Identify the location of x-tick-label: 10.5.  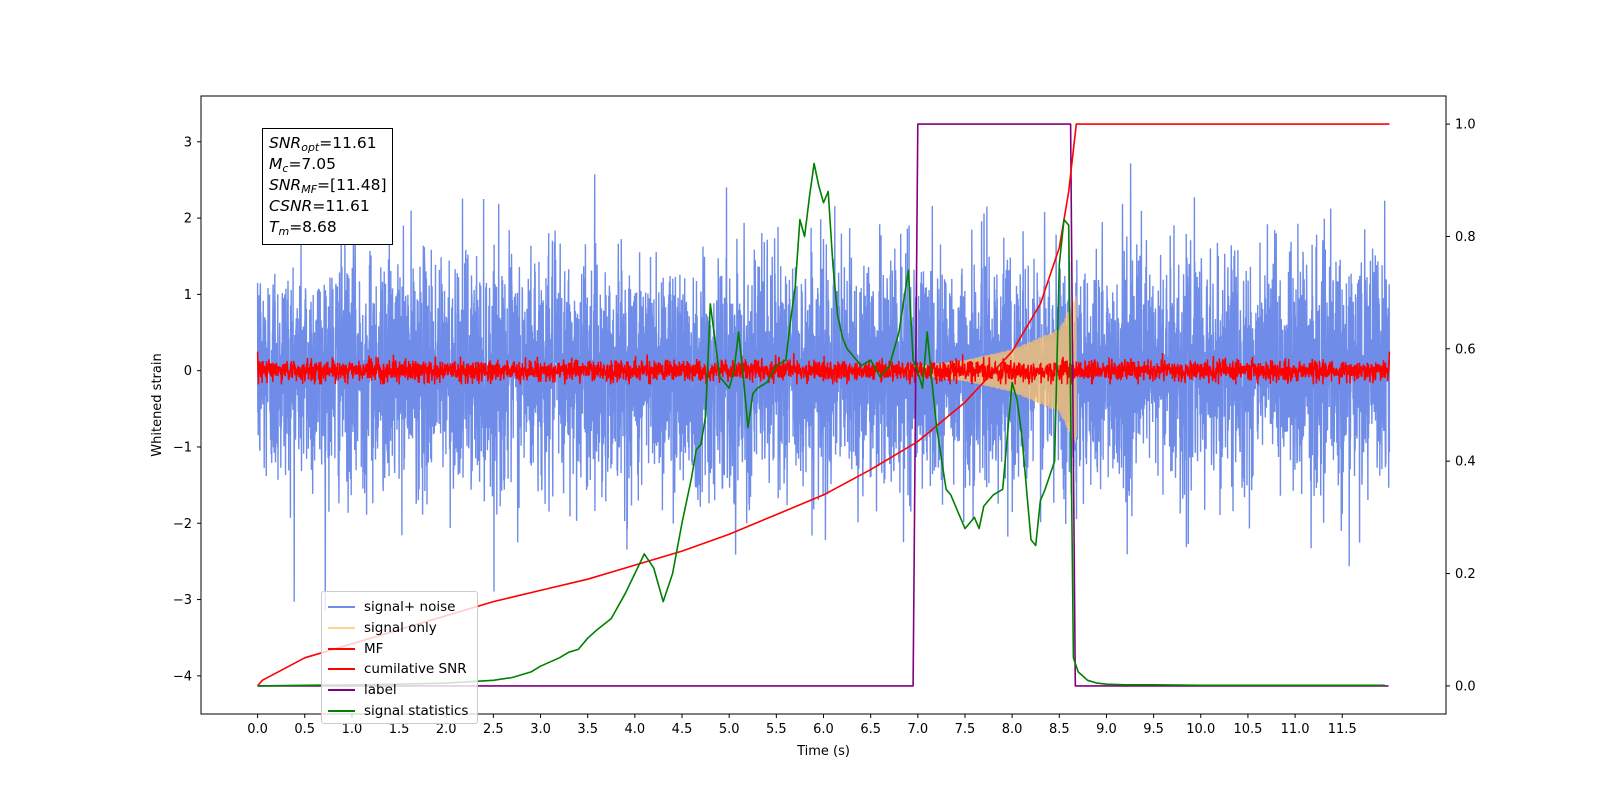
(1247, 729).